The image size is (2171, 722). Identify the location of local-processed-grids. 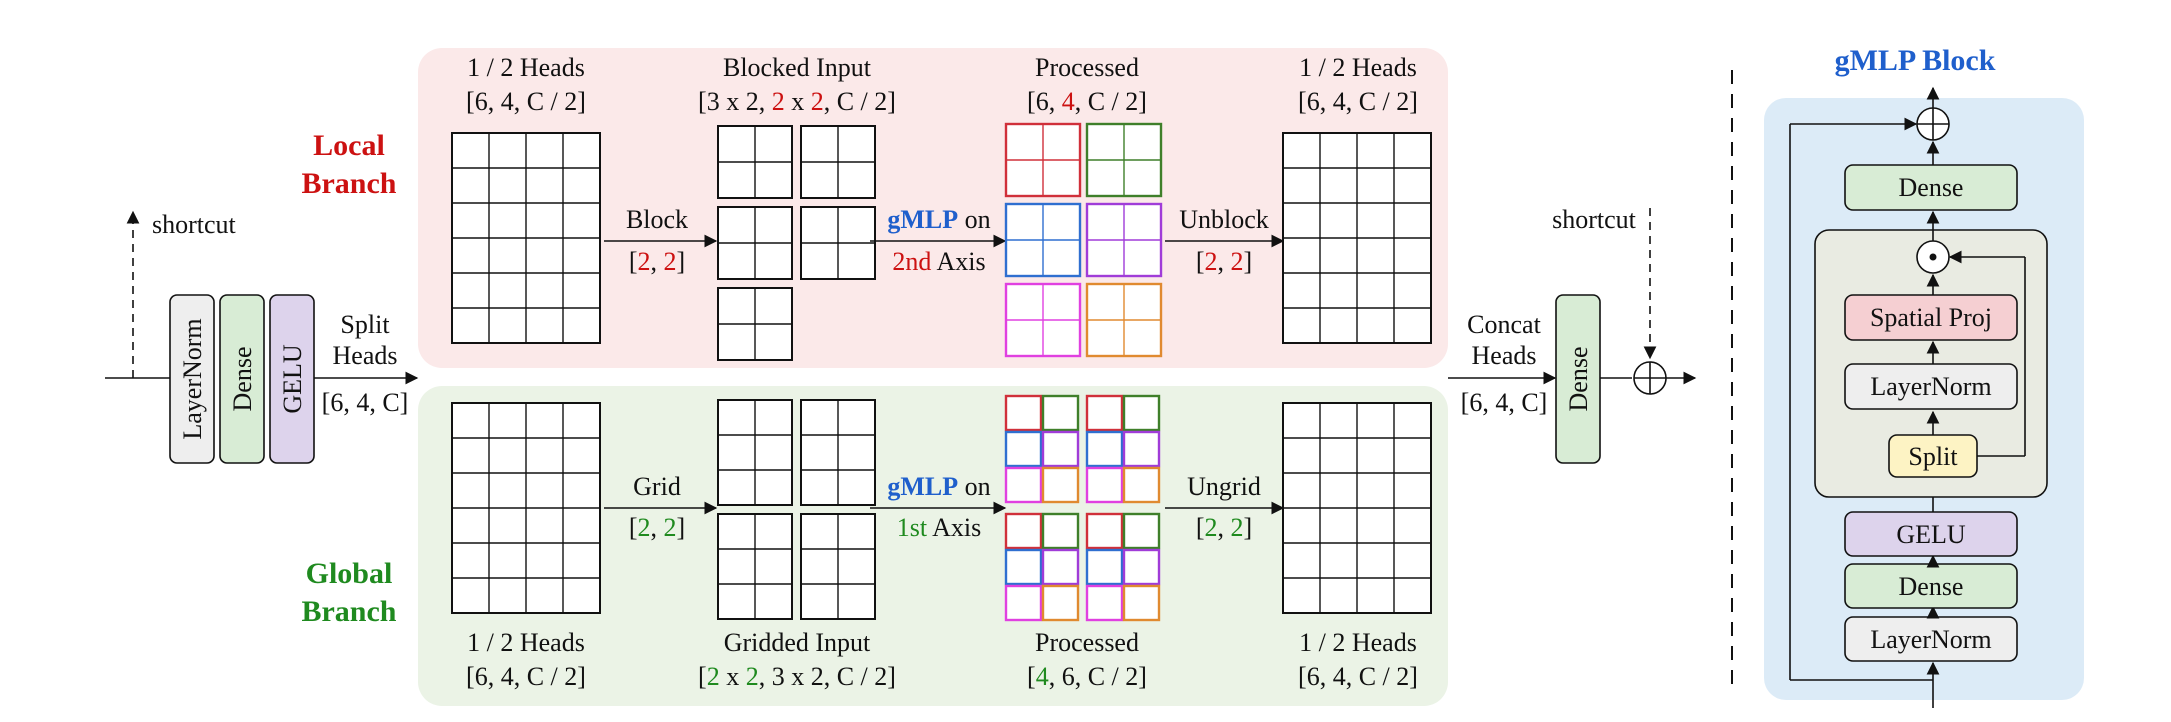
(1083, 240).